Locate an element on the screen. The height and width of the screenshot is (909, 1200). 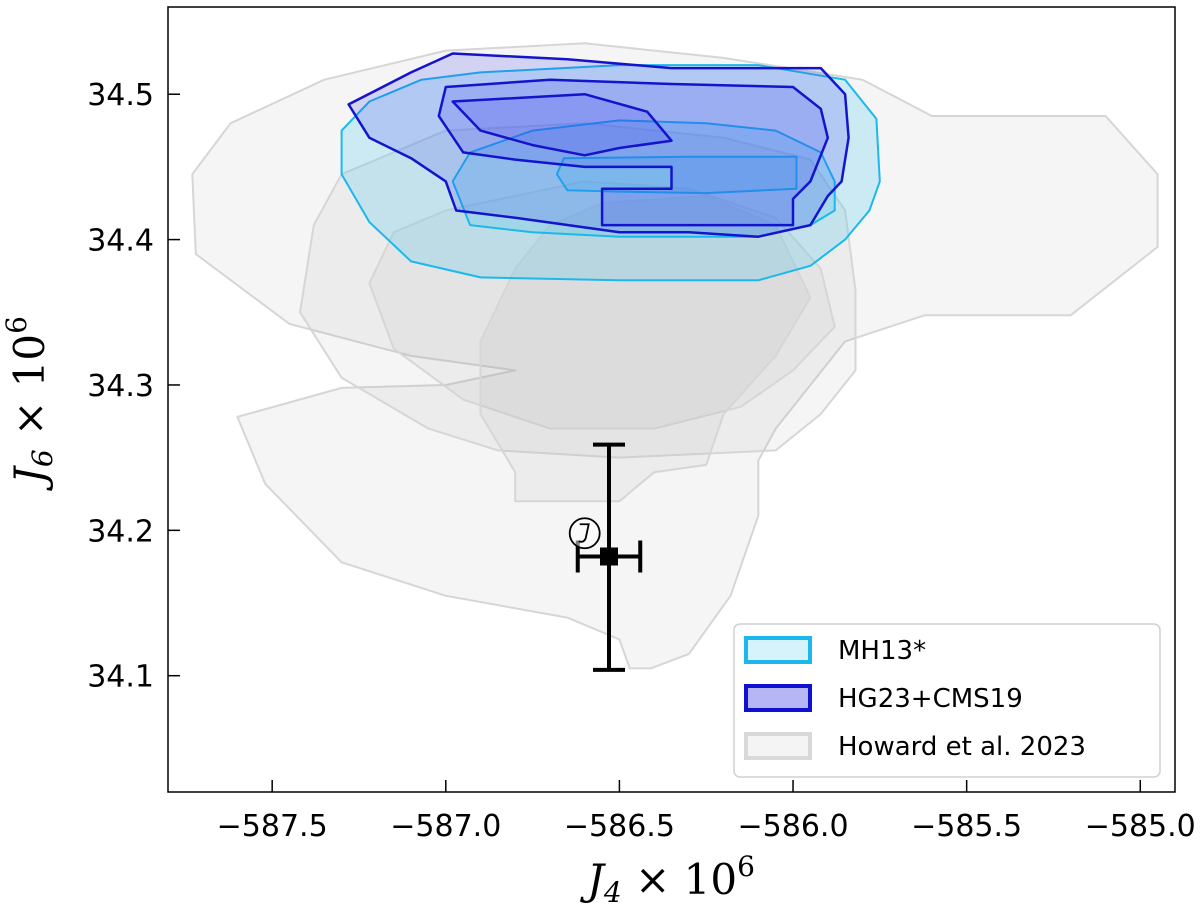
data-point-layer is located at coordinates (605, 557).